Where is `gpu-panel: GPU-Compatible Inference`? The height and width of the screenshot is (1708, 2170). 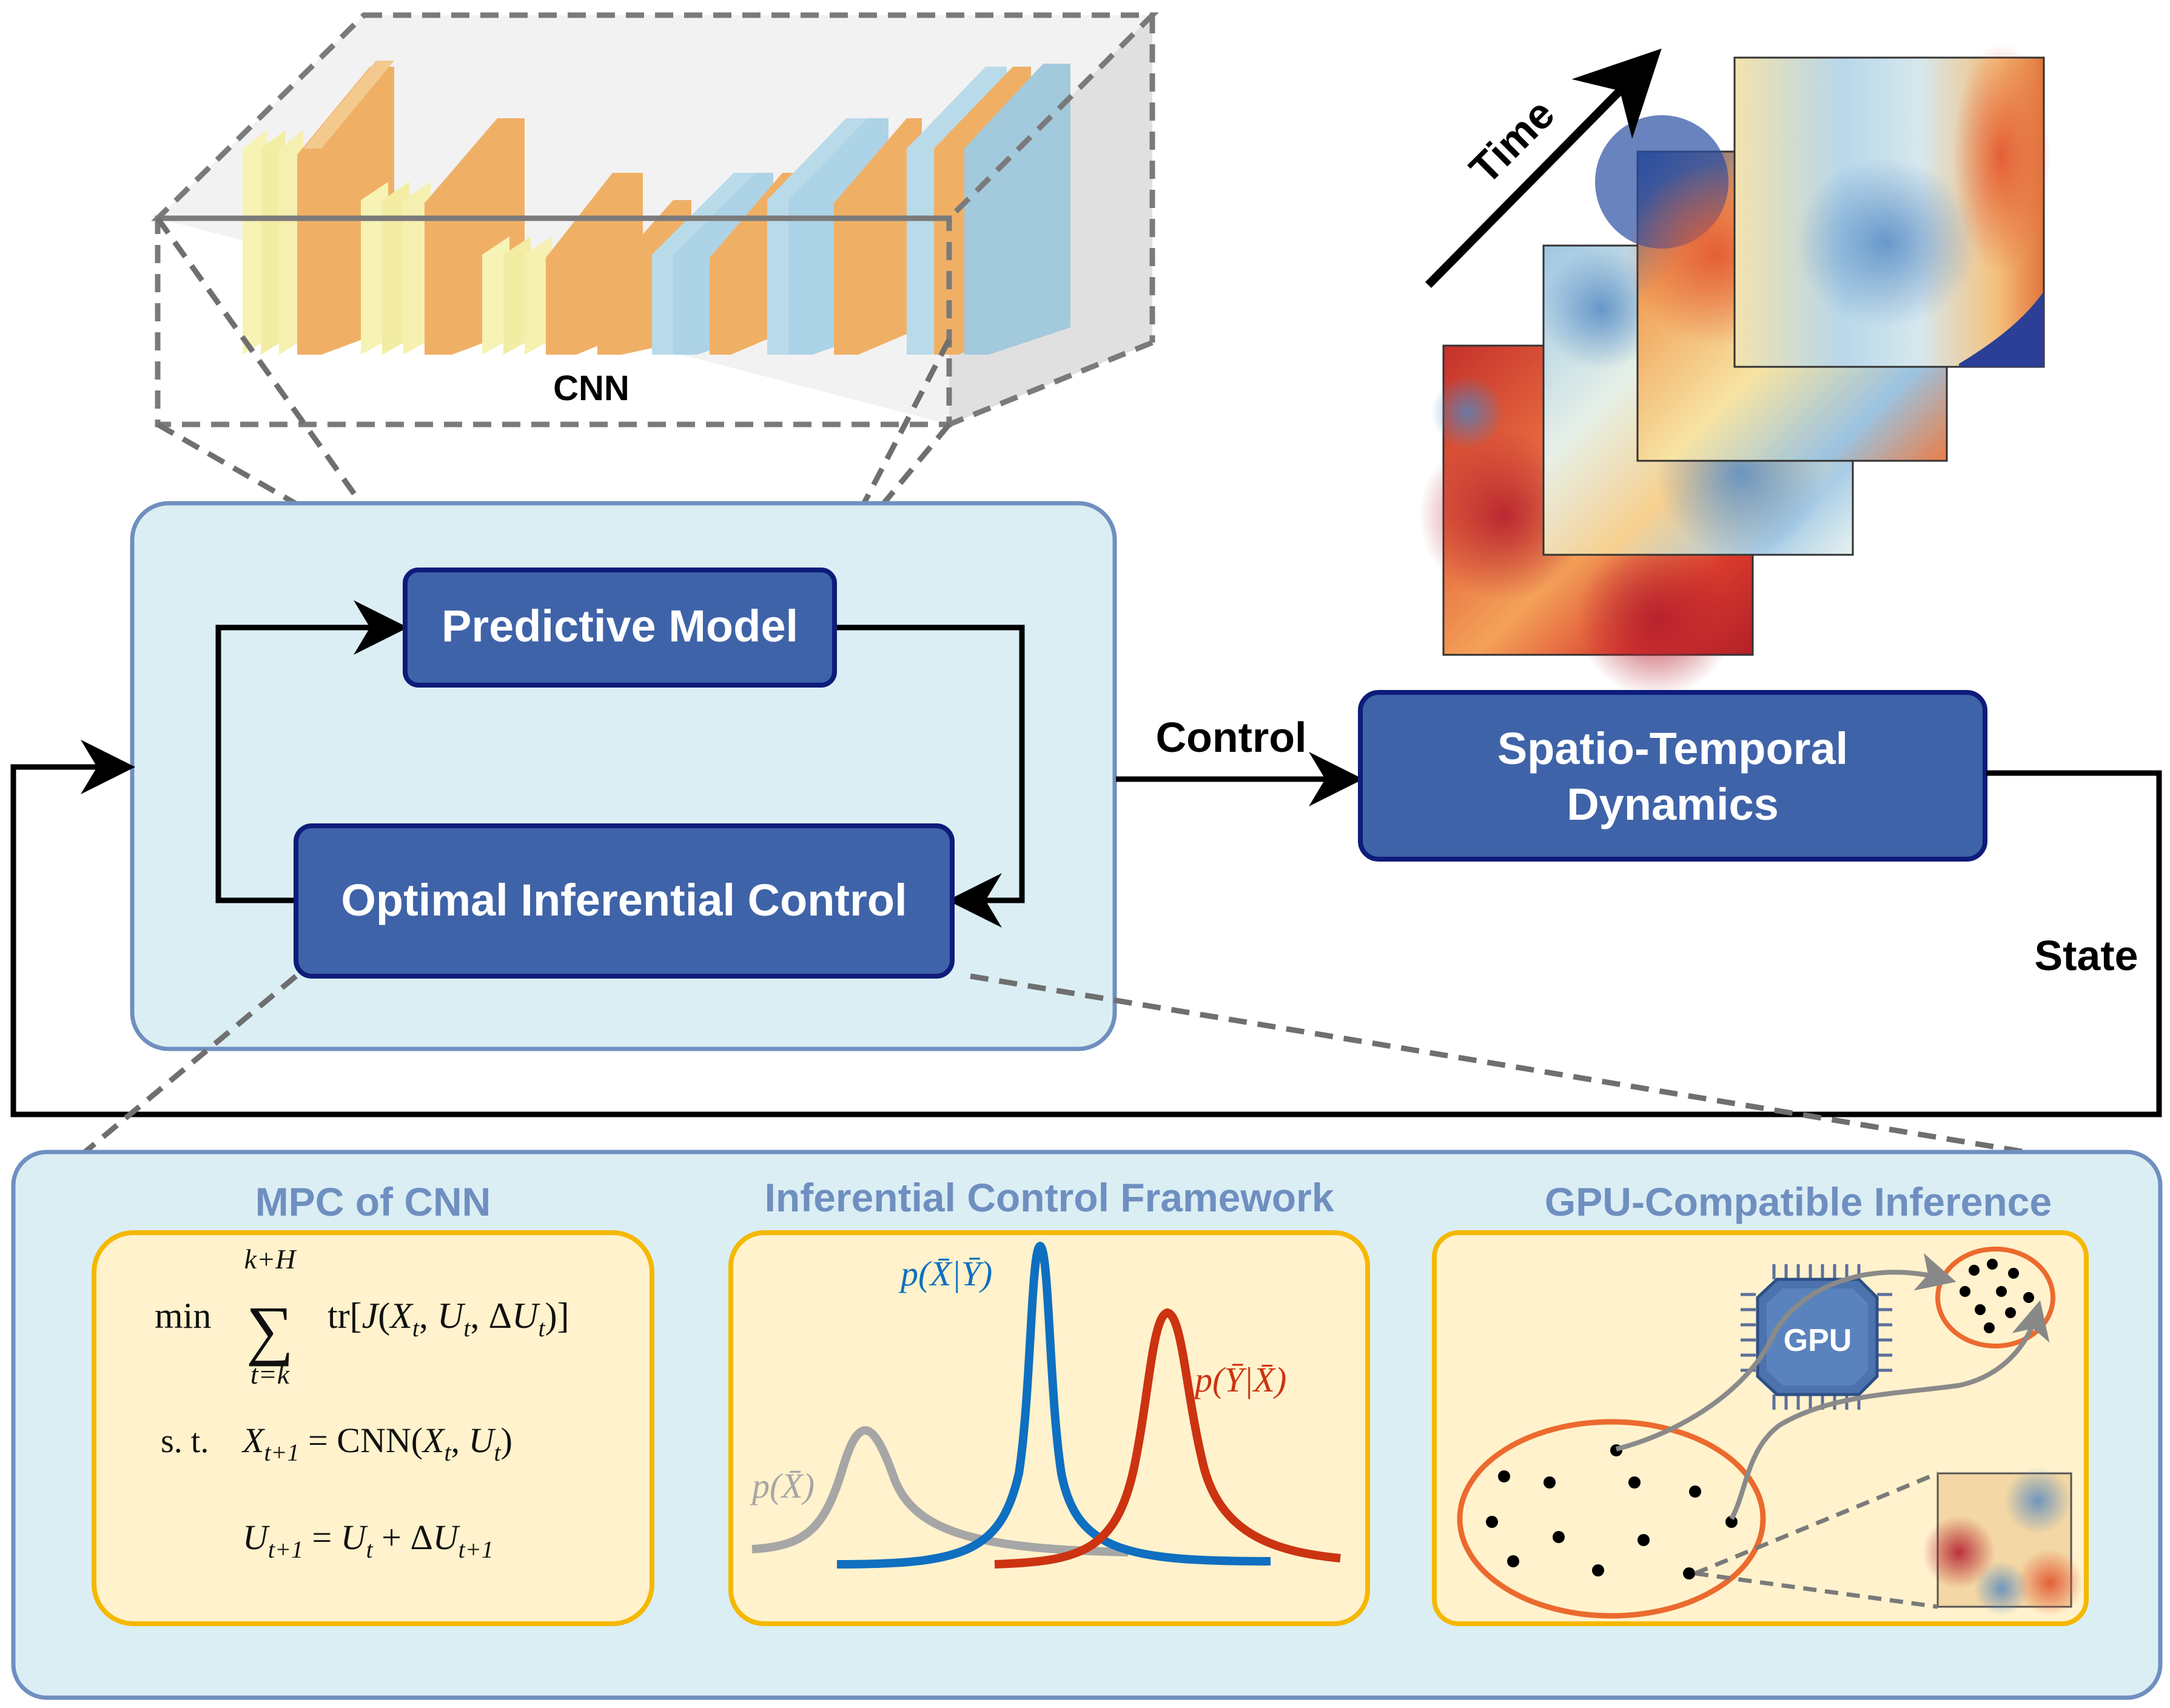 gpu-panel: GPU-Compatible Inference is located at coordinates (1760, 1403).